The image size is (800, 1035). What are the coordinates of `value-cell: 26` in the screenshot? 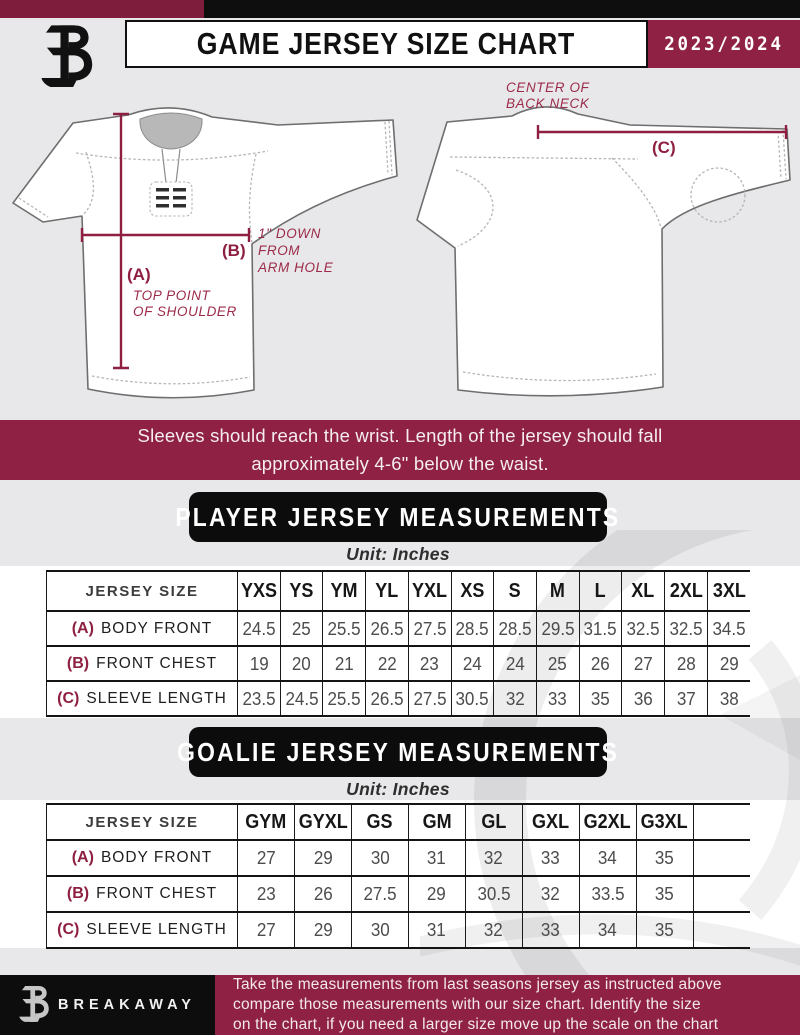 It's located at (600, 663).